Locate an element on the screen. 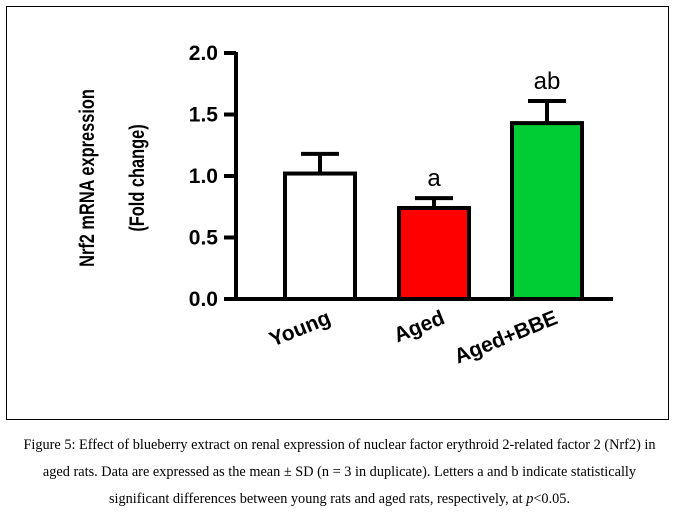  y-tick-label: 0.5 is located at coordinates (204, 238).